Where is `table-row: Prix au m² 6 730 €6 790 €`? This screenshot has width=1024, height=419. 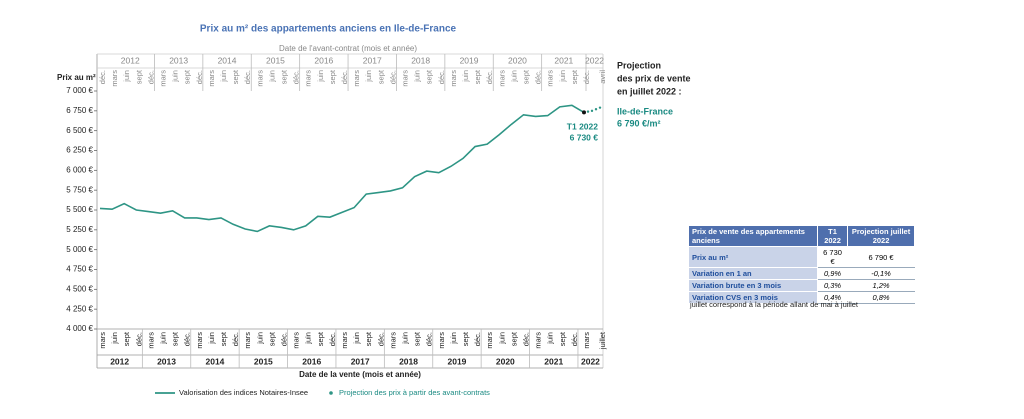 table-row: Prix au m² 6 730 €6 790 € is located at coordinates (801, 257).